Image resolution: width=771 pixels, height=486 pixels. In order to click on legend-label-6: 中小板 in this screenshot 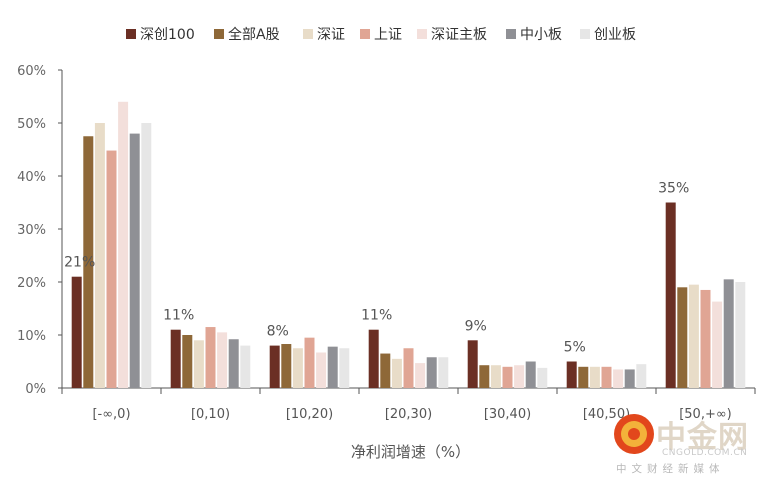, I will do `click(541, 35)`.